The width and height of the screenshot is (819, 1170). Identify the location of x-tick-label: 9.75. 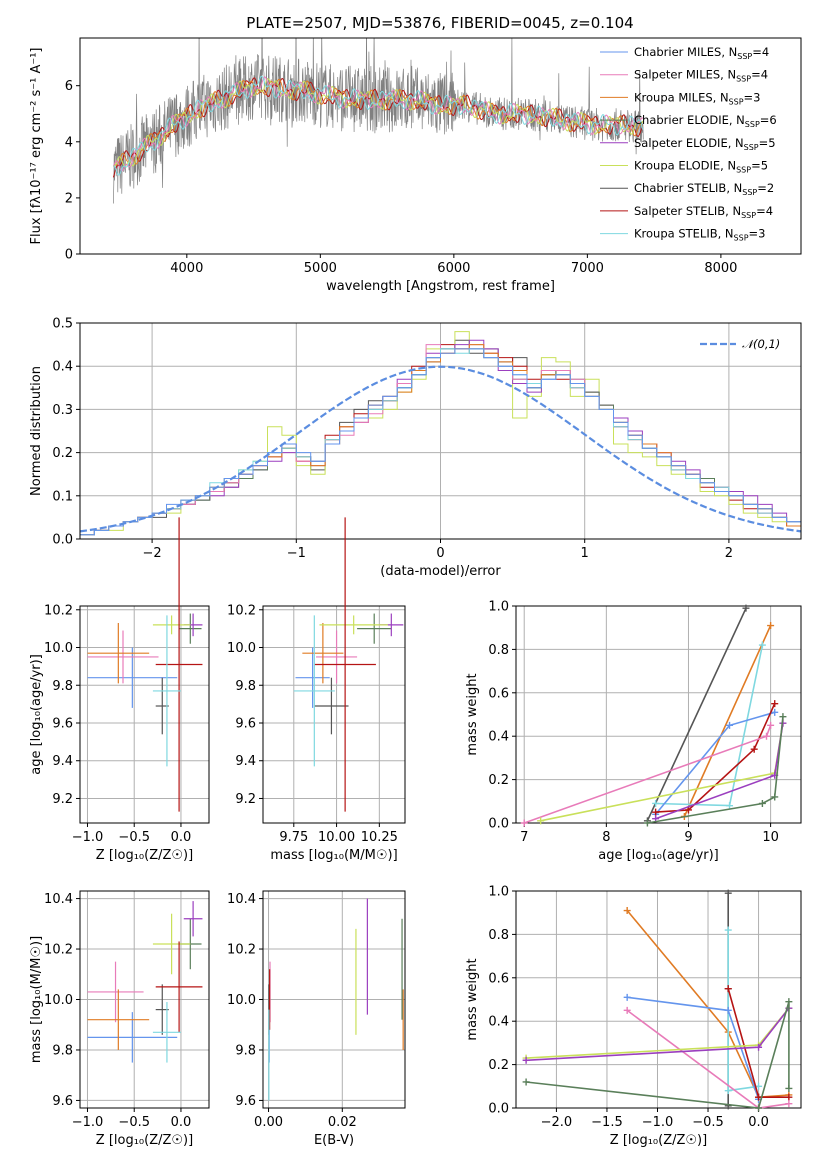
(293, 837).